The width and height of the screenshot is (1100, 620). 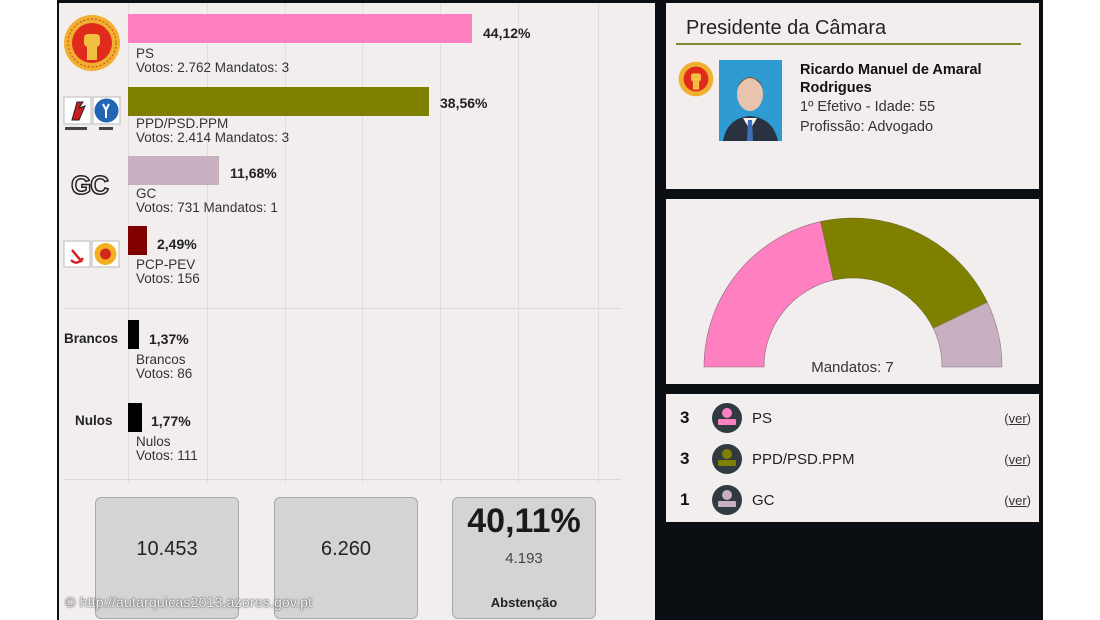 What do you see at coordinates (169, 339) in the screenshot?
I see `pct-brancos: 1,37%` at bounding box center [169, 339].